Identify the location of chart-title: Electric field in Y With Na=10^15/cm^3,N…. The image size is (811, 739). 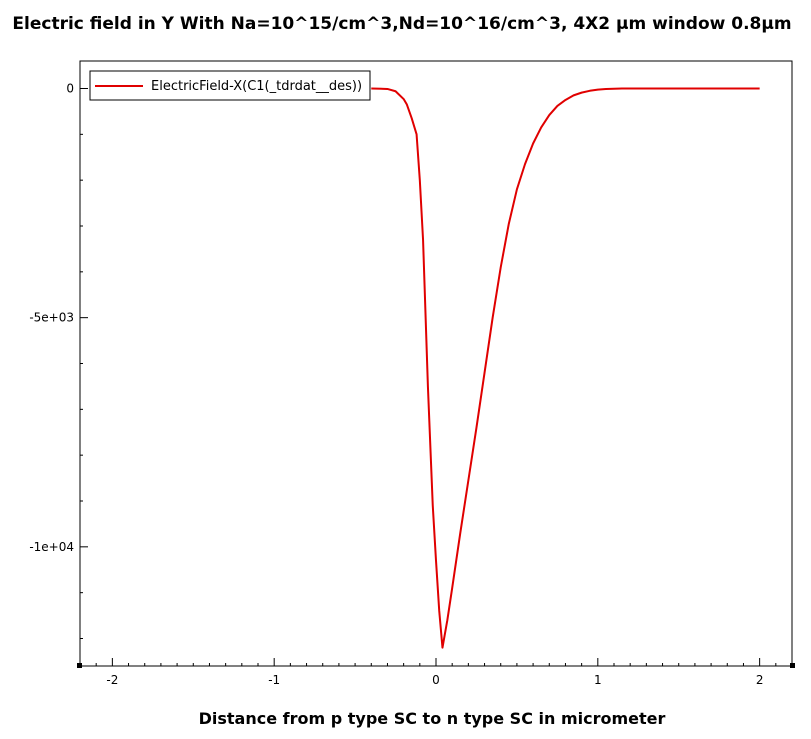
(401, 24).